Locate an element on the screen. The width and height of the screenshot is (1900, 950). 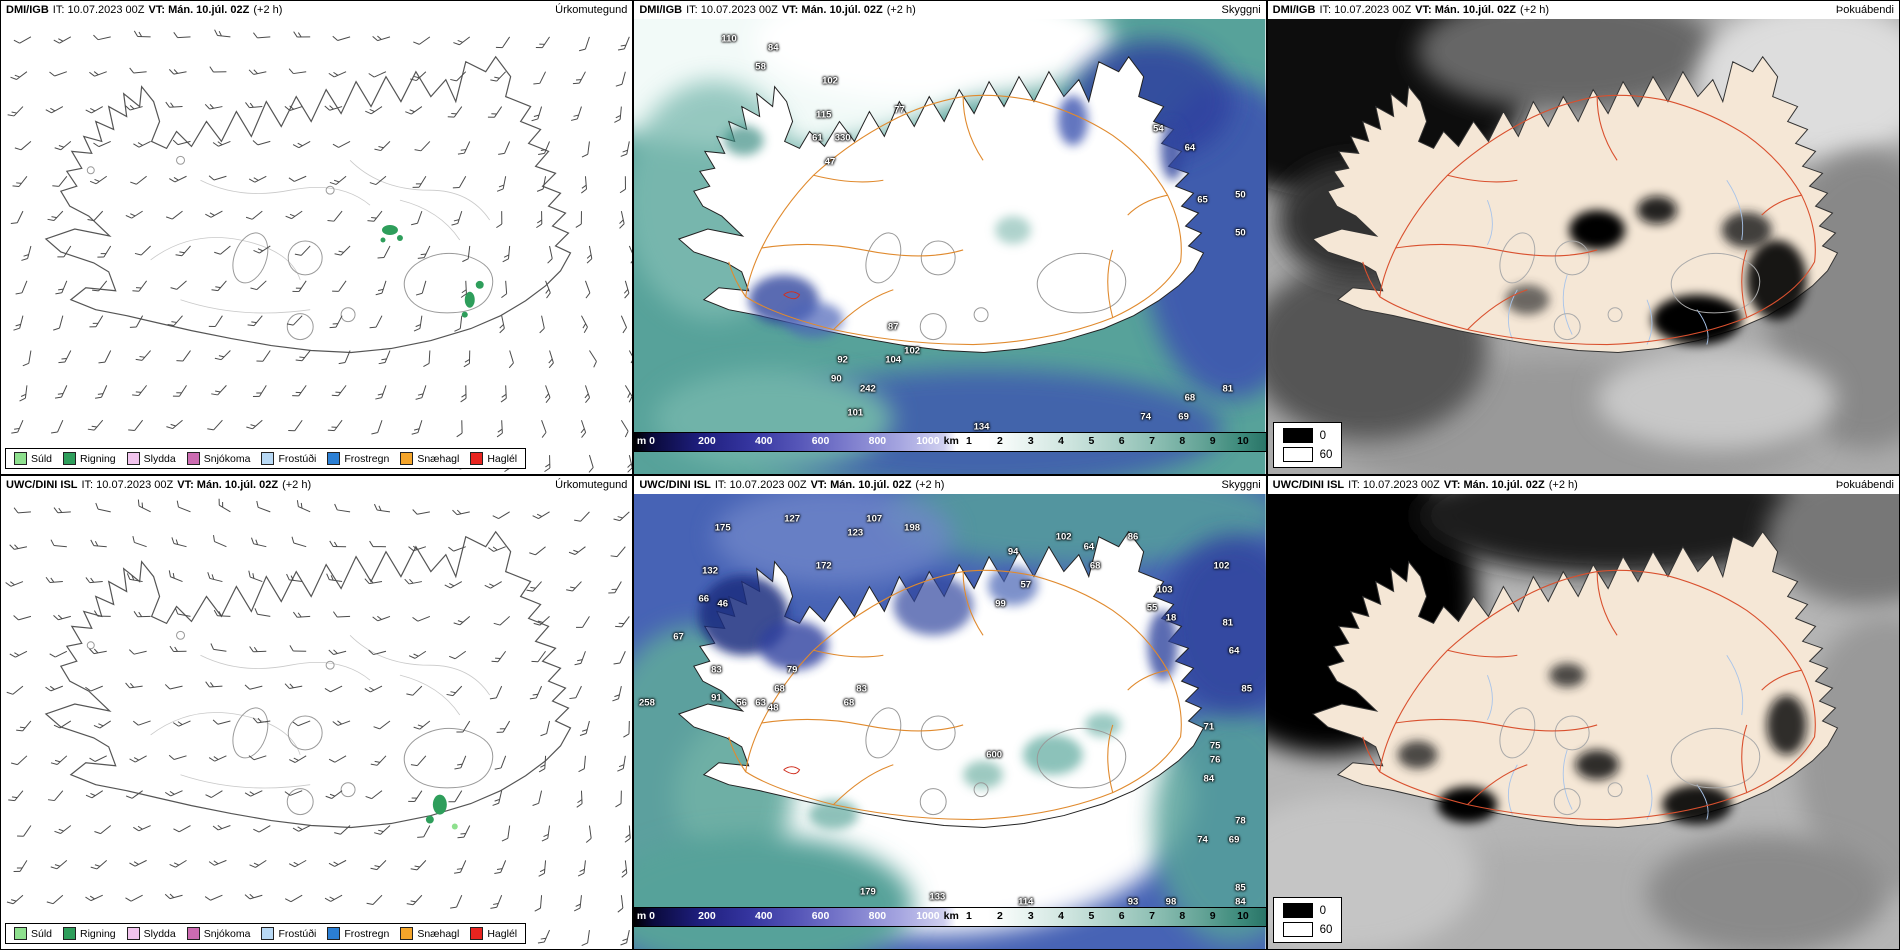
legend-item: Súld is located at coordinates (33, 933).